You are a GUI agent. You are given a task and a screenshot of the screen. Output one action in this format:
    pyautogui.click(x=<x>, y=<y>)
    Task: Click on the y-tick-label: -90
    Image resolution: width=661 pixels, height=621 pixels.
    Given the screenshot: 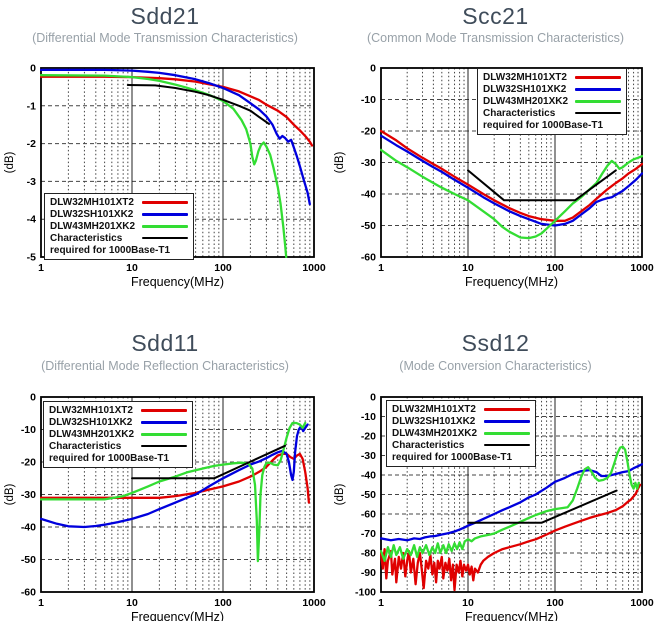 What is the action you would take?
    pyautogui.click(x=368, y=573)
    